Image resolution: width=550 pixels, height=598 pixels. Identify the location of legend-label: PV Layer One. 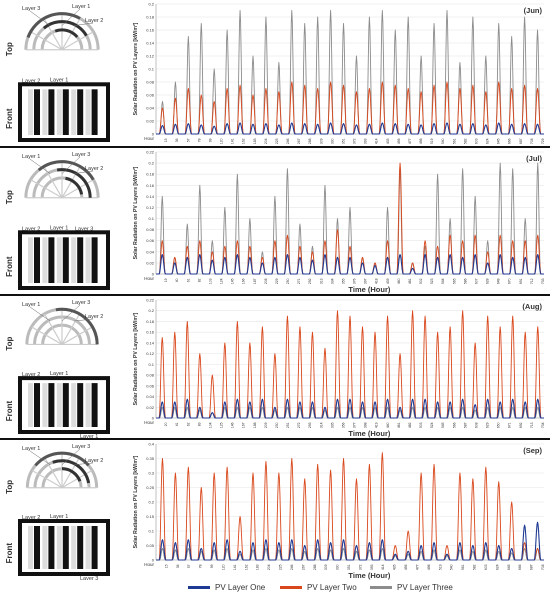
(240, 587).